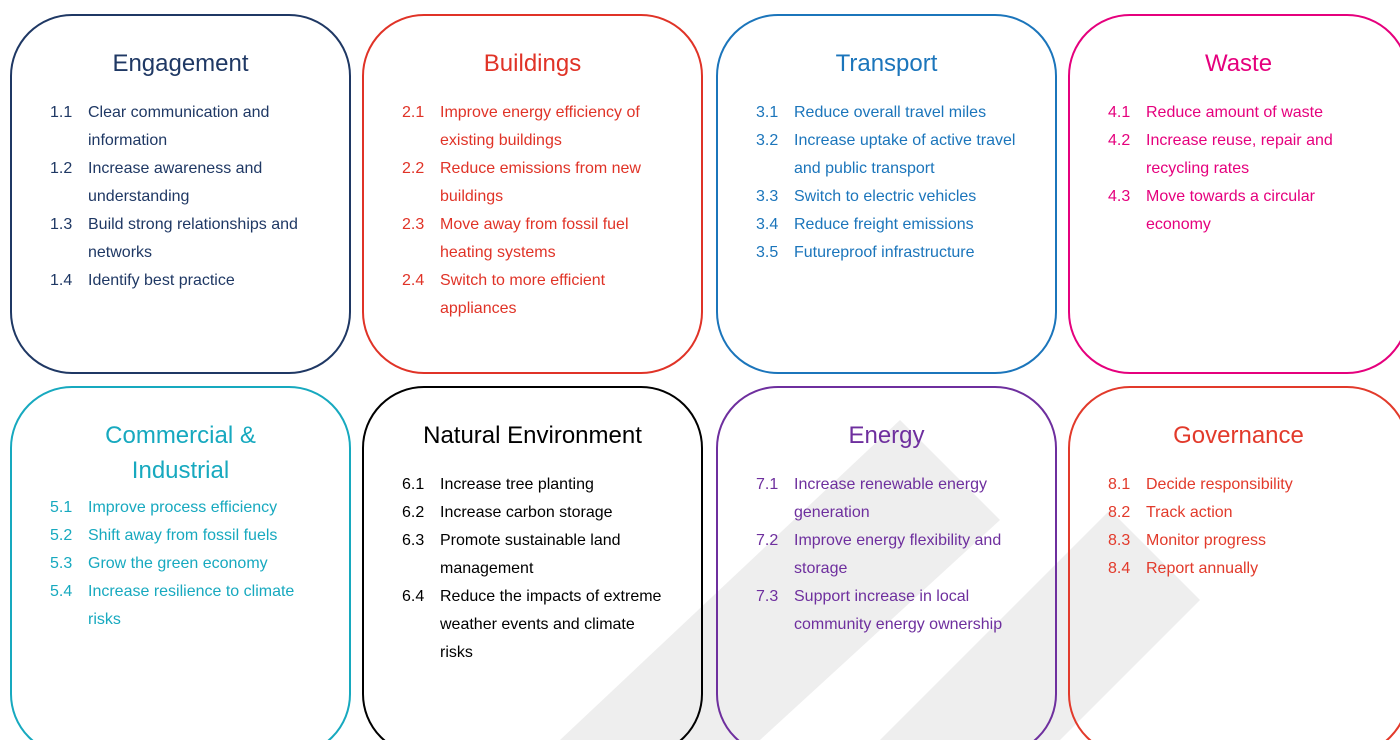 Image resolution: width=1400 pixels, height=740 pixels. I want to click on item-text: Reduce amount of waste, so click(1234, 112).